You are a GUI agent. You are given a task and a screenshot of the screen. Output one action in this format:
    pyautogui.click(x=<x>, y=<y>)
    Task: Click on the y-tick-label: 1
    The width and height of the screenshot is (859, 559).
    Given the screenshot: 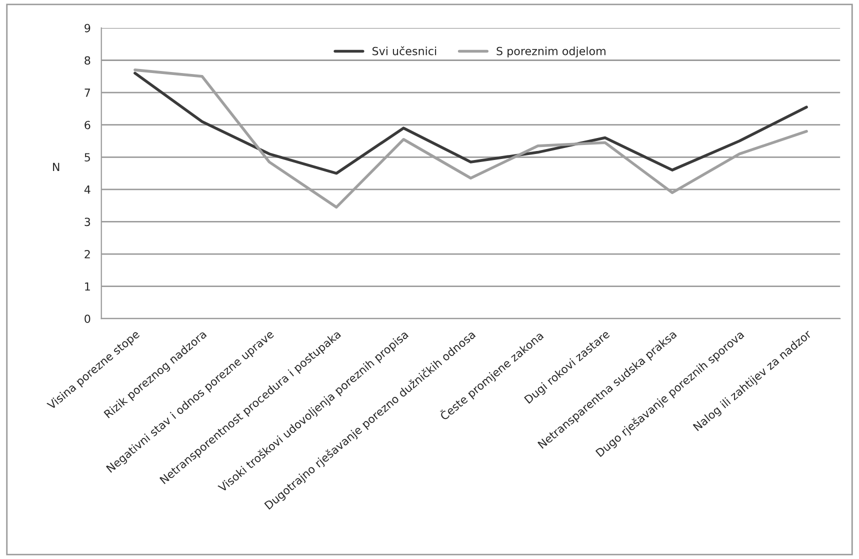 What is the action you would take?
    pyautogui.click(x=87, y=286)
    